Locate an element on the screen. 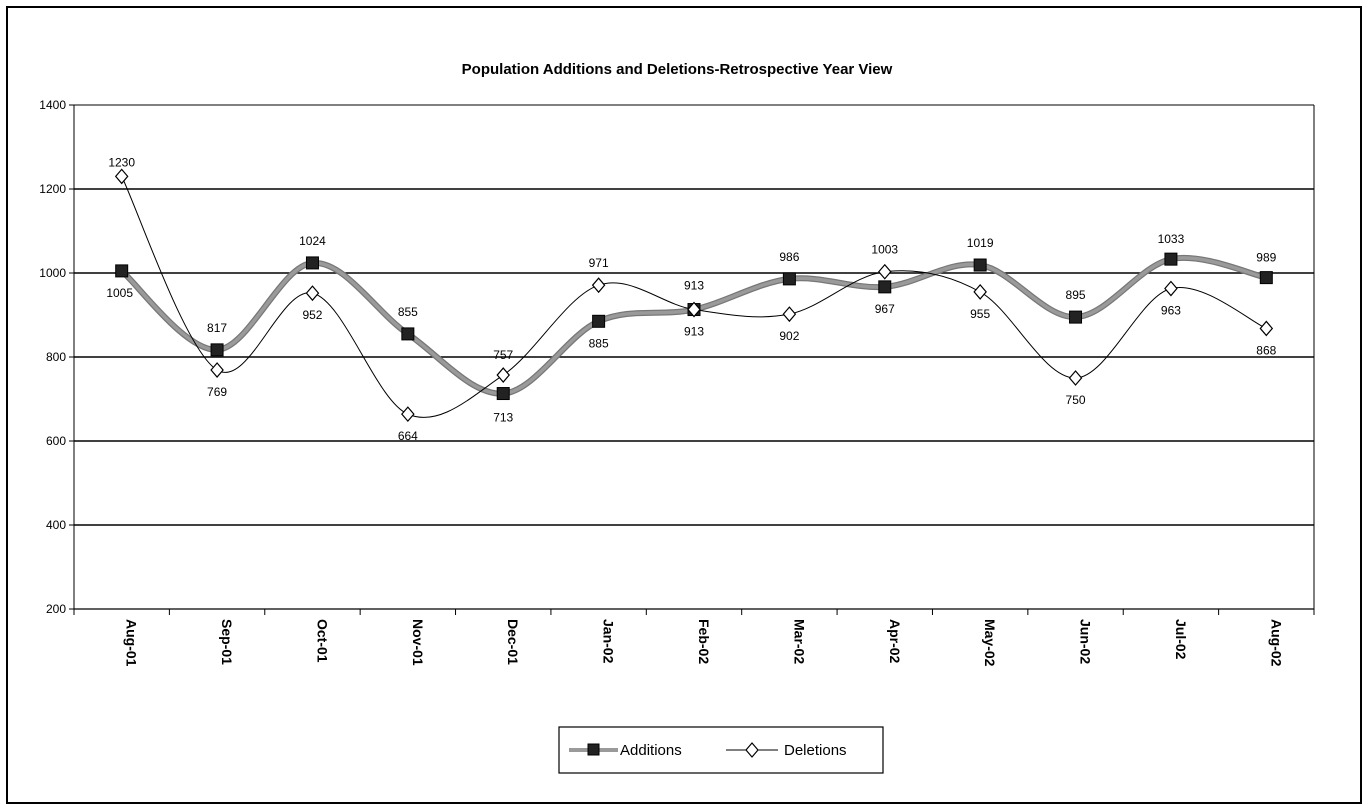 The height and width of the screenshot is (812, 1371). y-tick-label: 800 is located at coordinates (56, 357).